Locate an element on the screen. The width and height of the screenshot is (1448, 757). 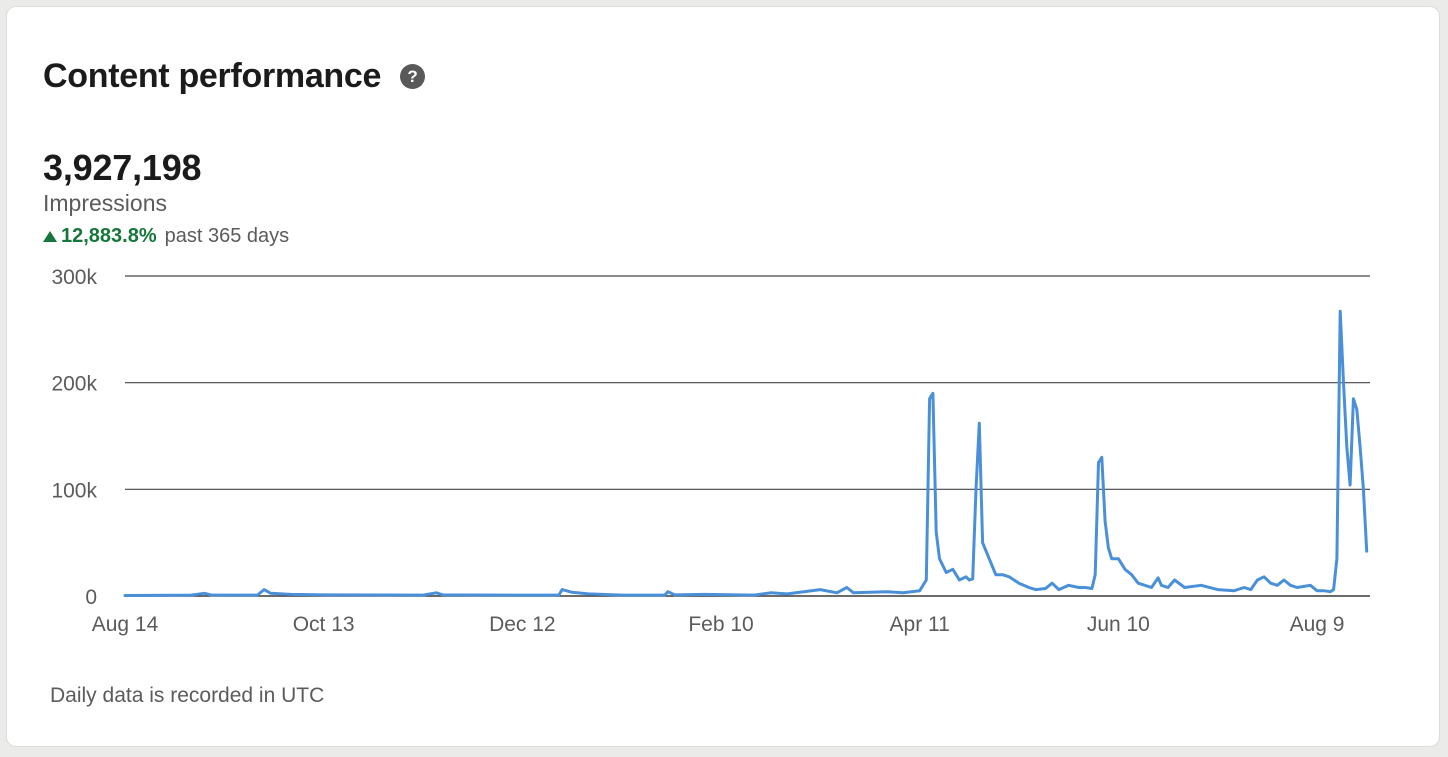
y-tick-label: 0 is located at coordinates (91, 597).